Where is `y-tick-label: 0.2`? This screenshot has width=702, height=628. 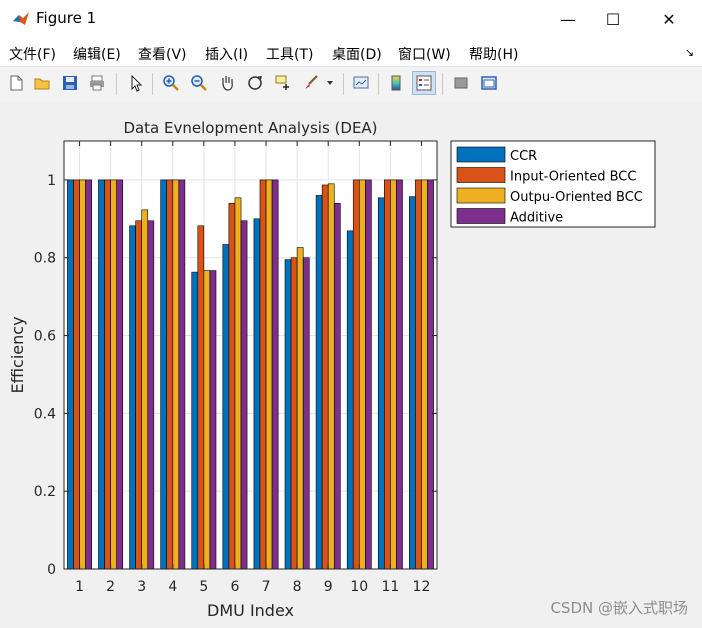 y-tick-label: 0.2 is located at coordinates (45, 492).